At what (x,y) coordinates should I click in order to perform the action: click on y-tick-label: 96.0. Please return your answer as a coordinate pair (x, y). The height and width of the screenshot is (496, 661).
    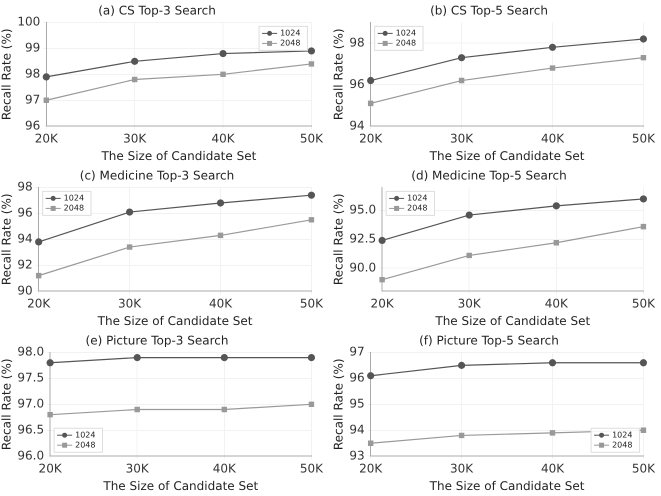
    Looking at the image, I should click on (30, 455).